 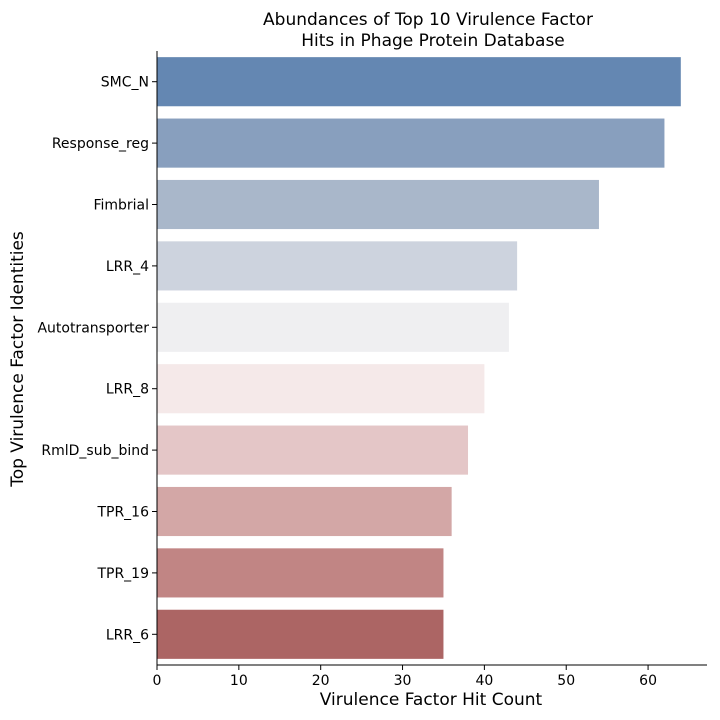 What do you see at coordinates (321, 681) in the screenshot?
I see `x-tick-label: 20` at bounding box center [321, 681].